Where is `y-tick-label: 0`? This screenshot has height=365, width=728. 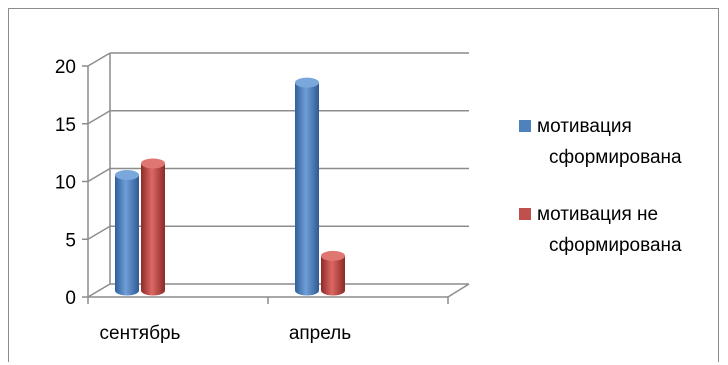
y-tick-label: 0 is located at coordinates (70, 298).